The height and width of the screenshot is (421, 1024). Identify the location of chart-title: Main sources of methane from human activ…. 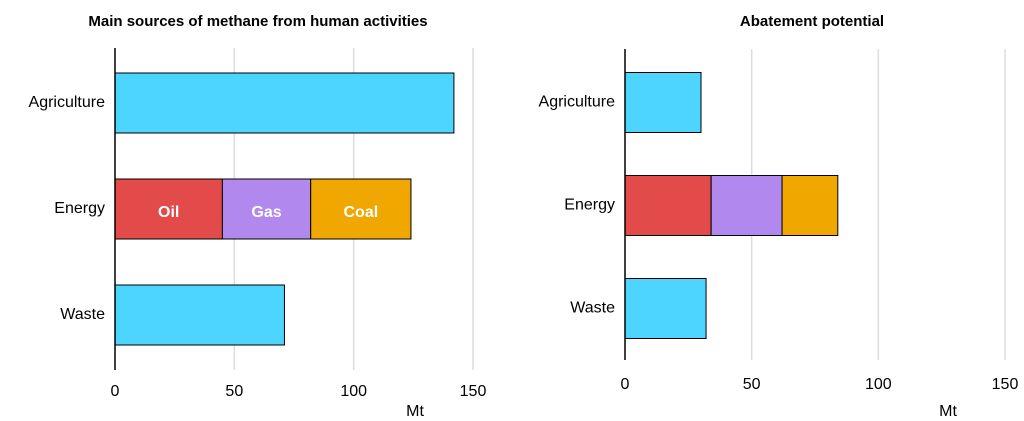
(257, 21).